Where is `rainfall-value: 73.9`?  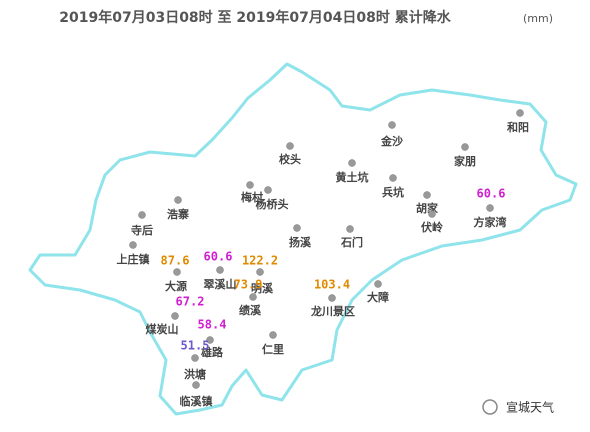 rainfall-value: 73.9 is located at coordinates (248, 285).